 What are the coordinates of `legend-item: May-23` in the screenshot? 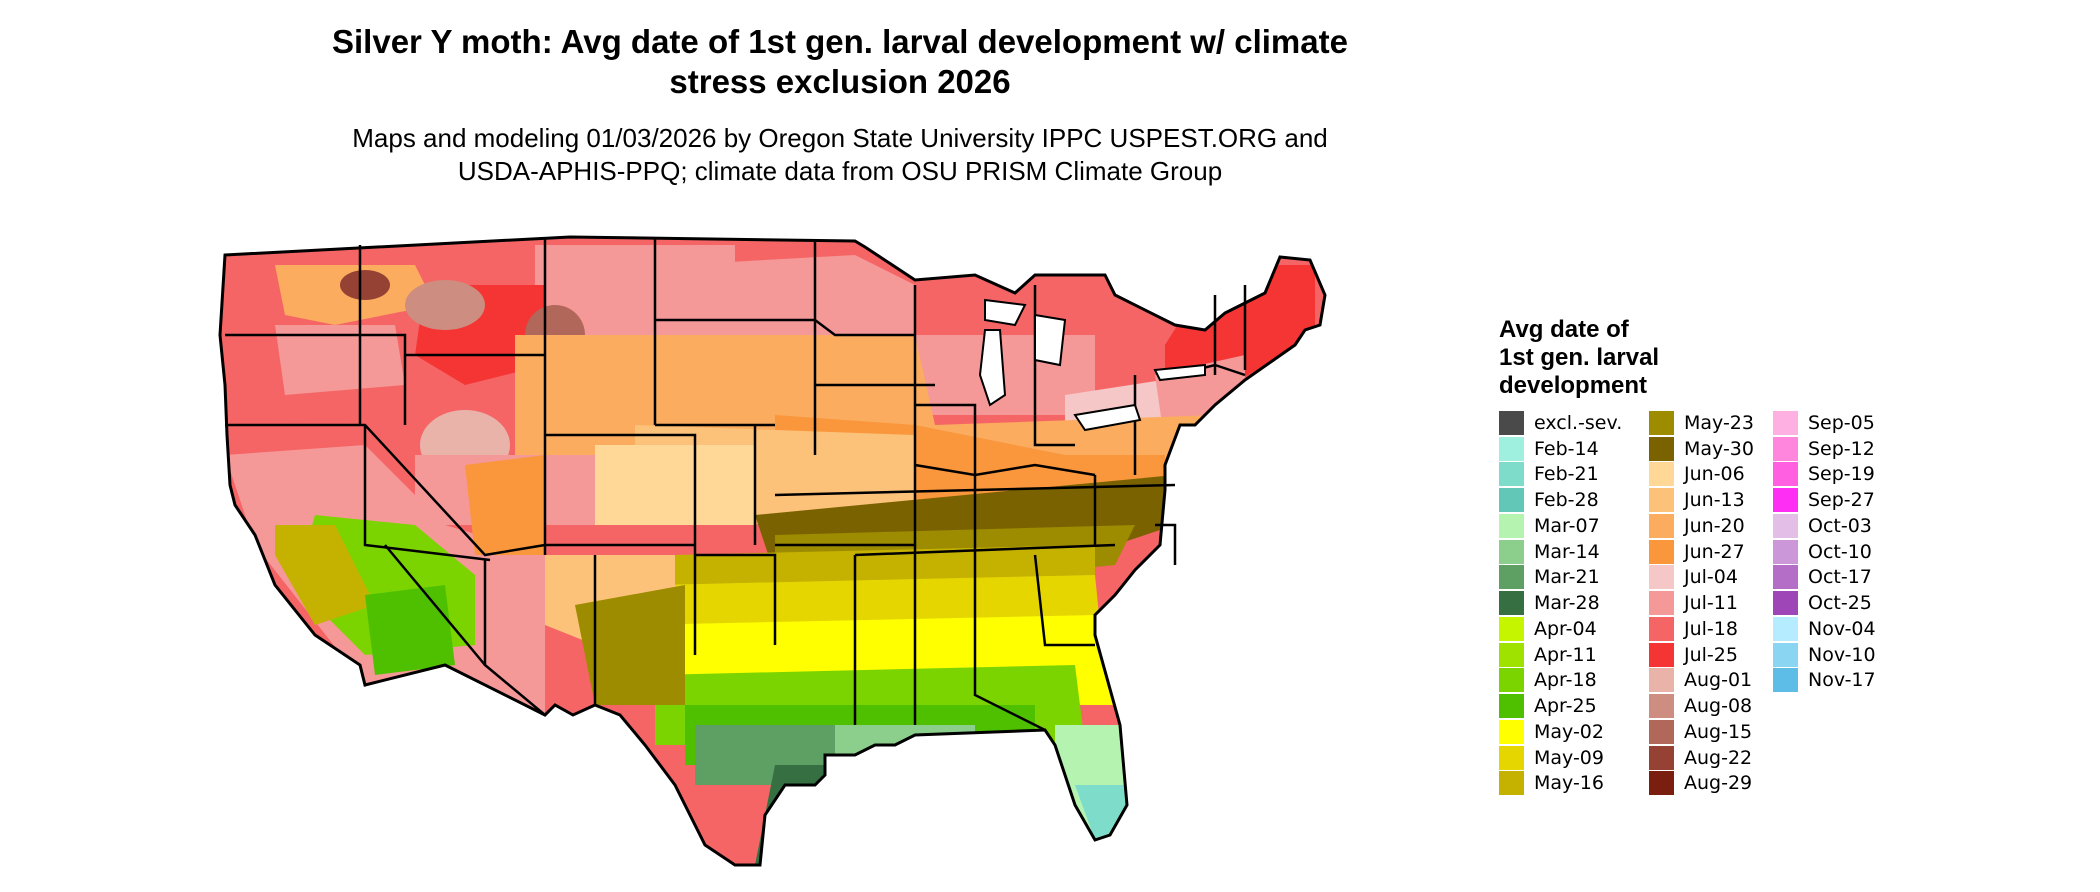 It's located at (1711, 423).